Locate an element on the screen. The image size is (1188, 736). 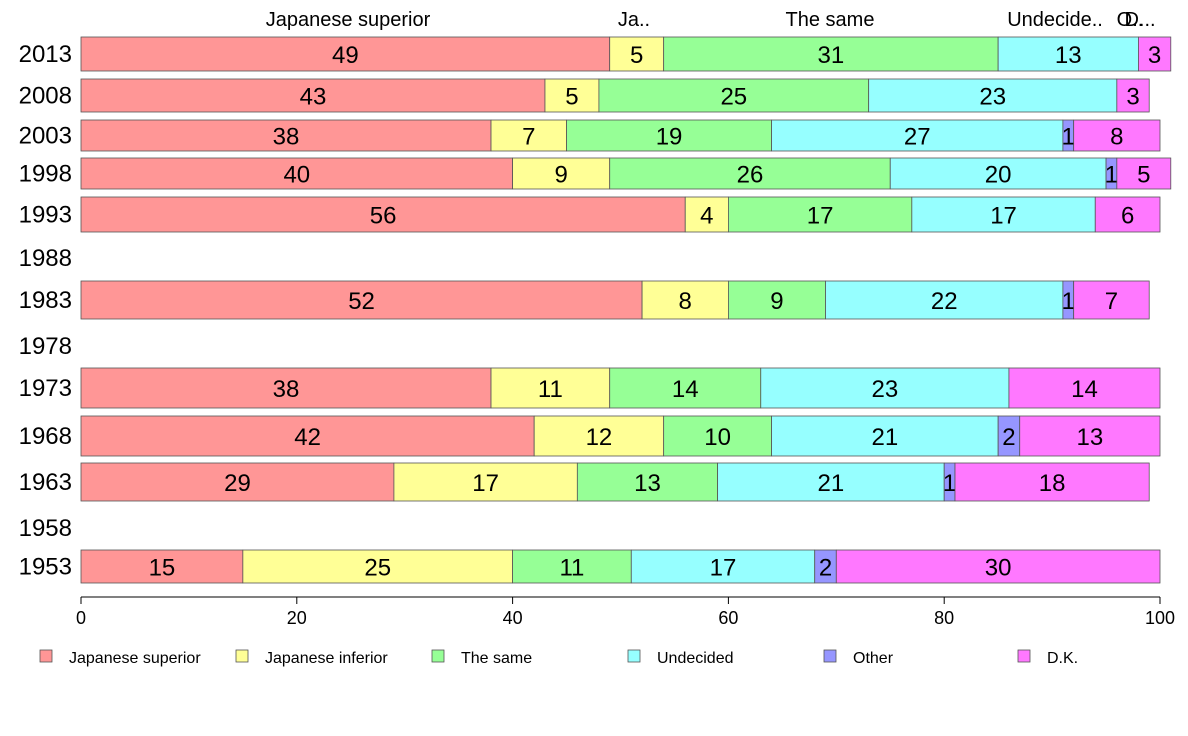
year-label-2013: 2013 is located at coordinates (45, 54).